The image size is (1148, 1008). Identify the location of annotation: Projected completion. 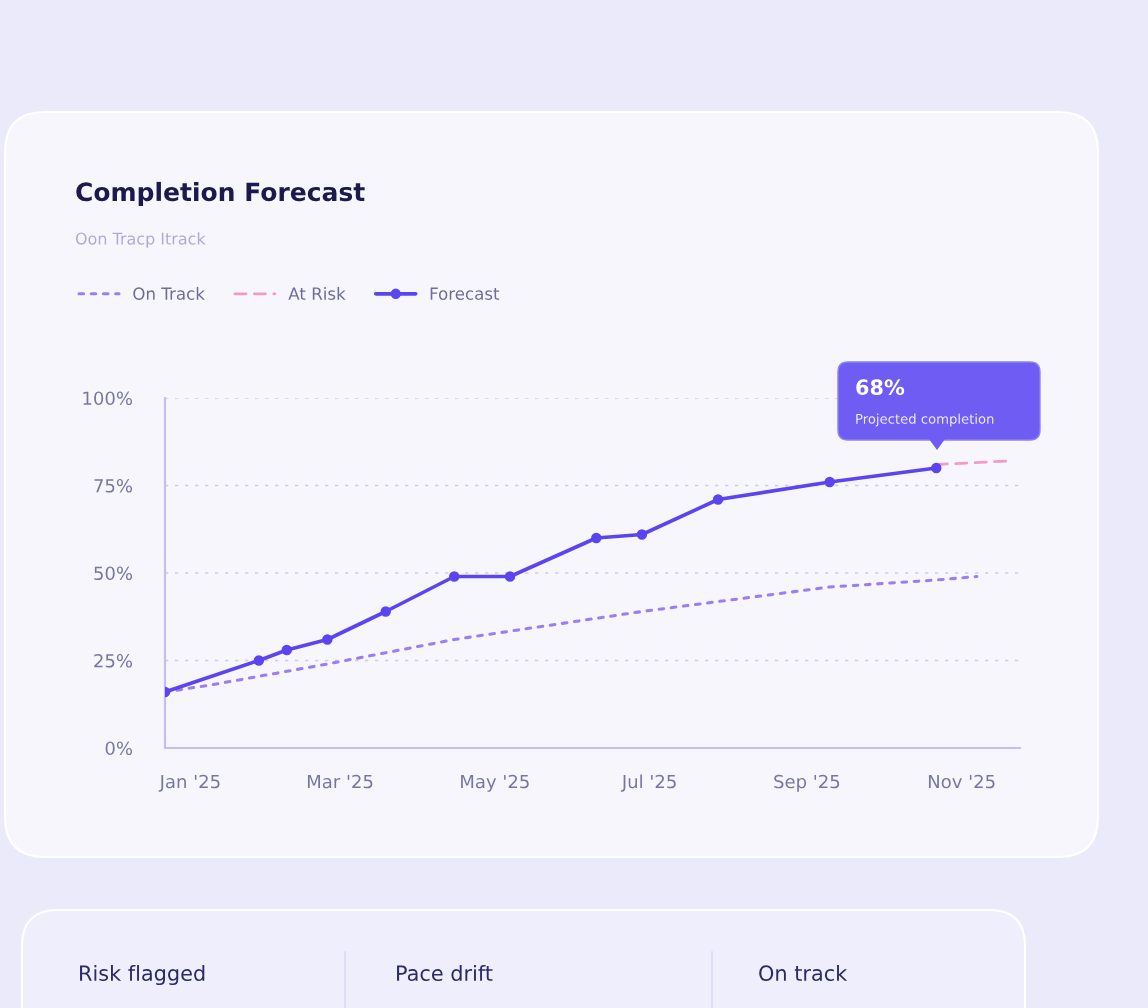
(925, 420).